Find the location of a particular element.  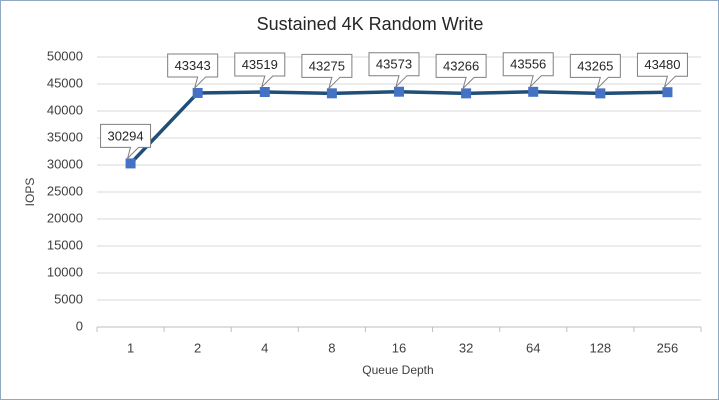

y-tick-label: 50000 is located at coordinates (65, 55).